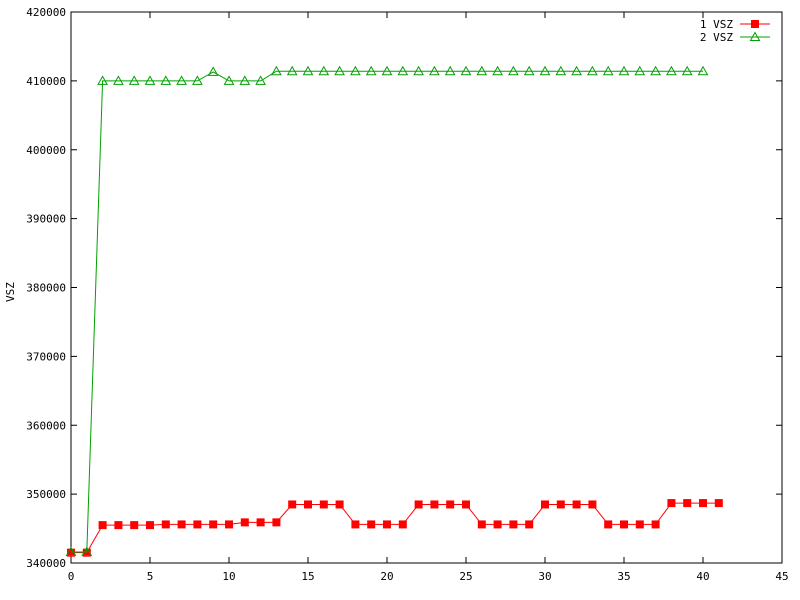 The width and height of the screenshot is (800, 600). I want to click on x-tick-label: 45, so click(781, 576).